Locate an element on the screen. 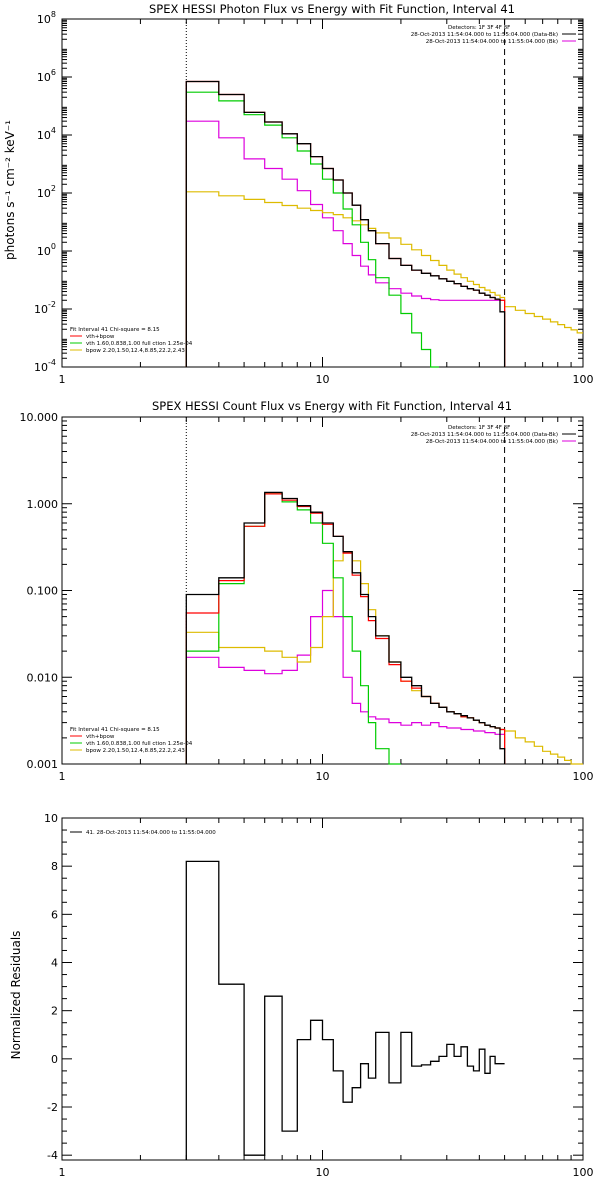  photon-legend-bpow: bpow 2.20,1.50,12.4,8.85,22.2,2.43 is located at coordinates (135, 351).